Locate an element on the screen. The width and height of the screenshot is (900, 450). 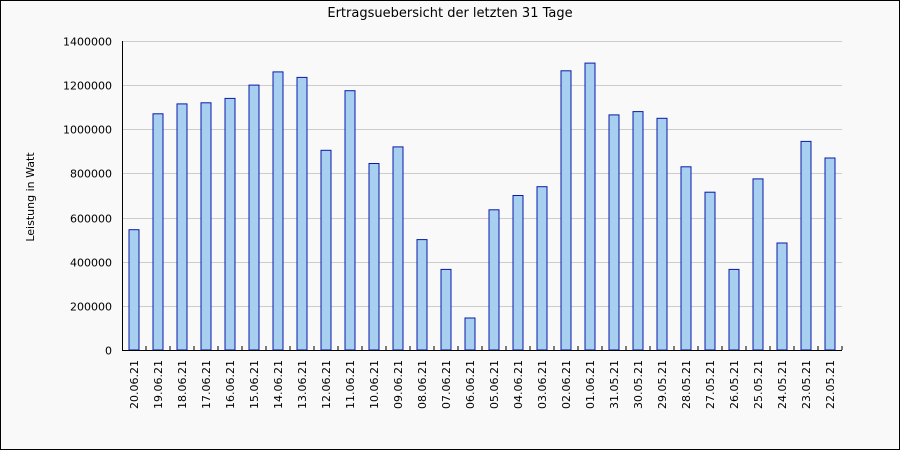
x-tick-label: 14.06.21 is located at coordinates (278, 384).